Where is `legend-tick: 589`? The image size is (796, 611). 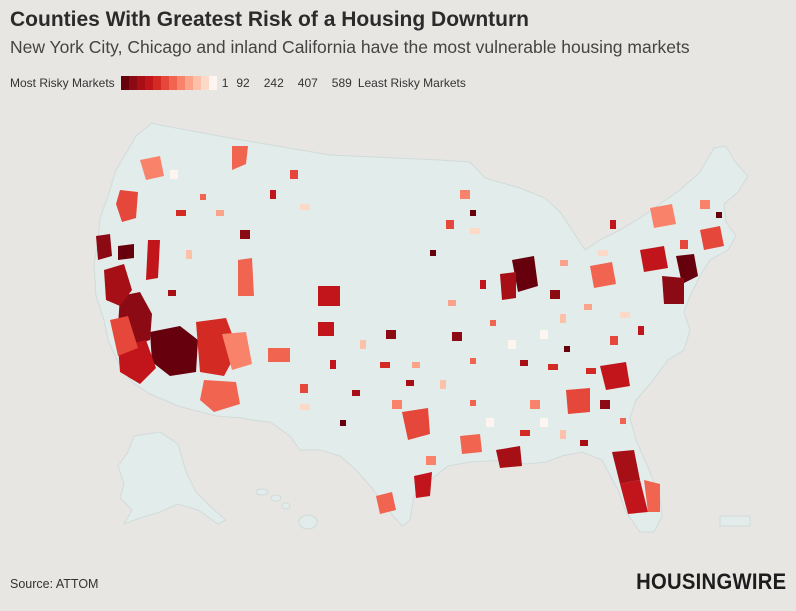
legend-tick: 589 is located at coordinates (341, 83).